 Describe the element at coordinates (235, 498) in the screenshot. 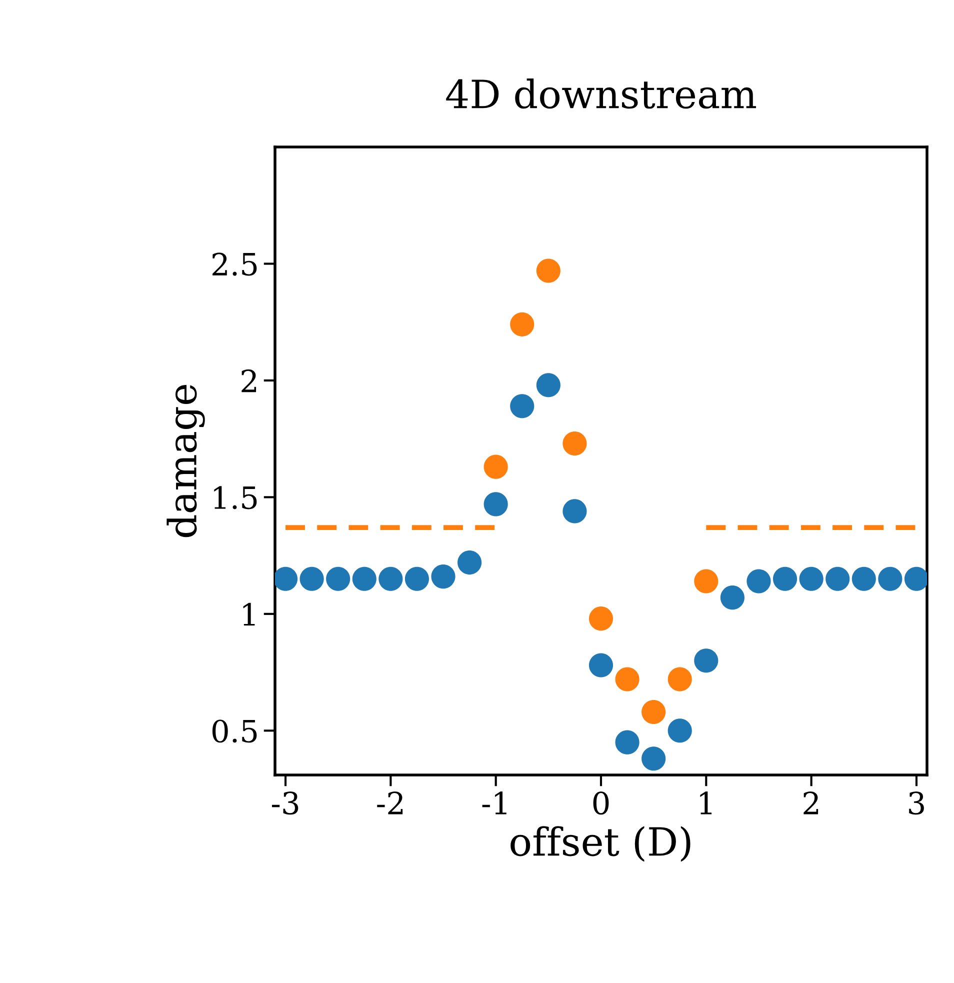

I see `y-tick-label: 1.5` at that location.